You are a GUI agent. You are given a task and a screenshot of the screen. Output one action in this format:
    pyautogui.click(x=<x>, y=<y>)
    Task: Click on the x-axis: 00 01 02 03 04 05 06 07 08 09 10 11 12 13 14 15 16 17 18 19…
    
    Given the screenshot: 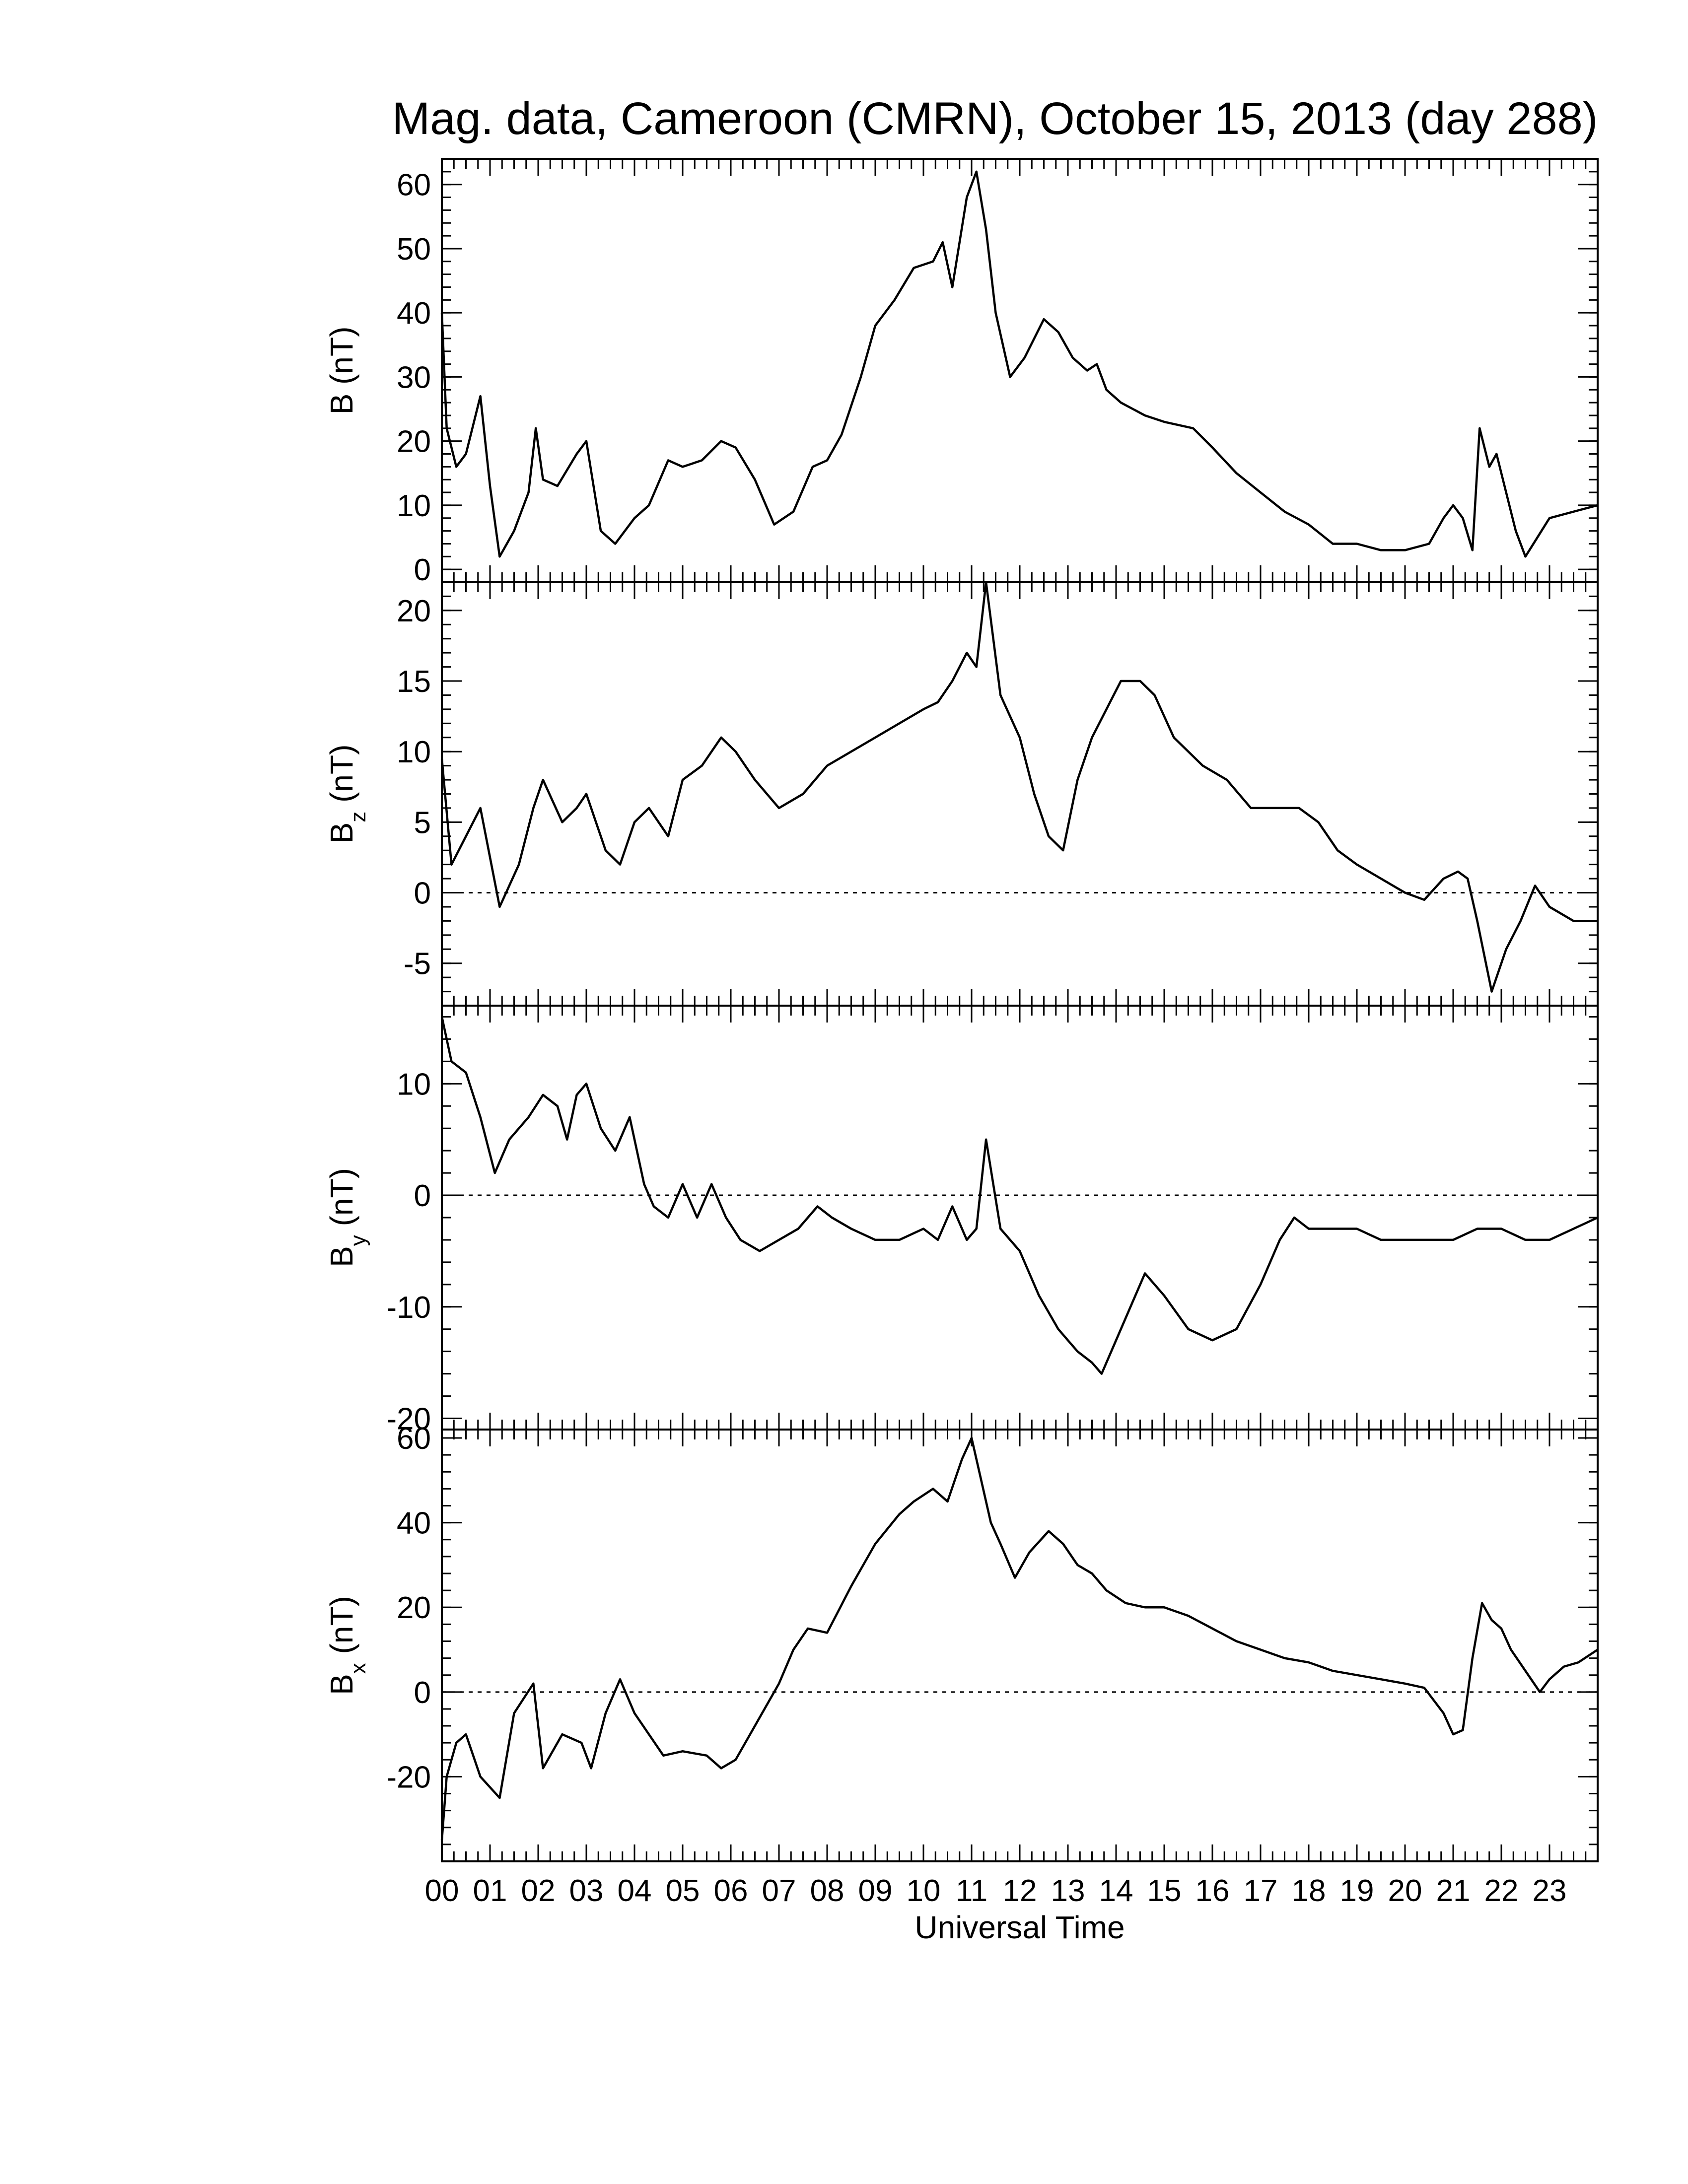 What is the action you would take?
    pyautogui.click(x=996, y=1891)
    